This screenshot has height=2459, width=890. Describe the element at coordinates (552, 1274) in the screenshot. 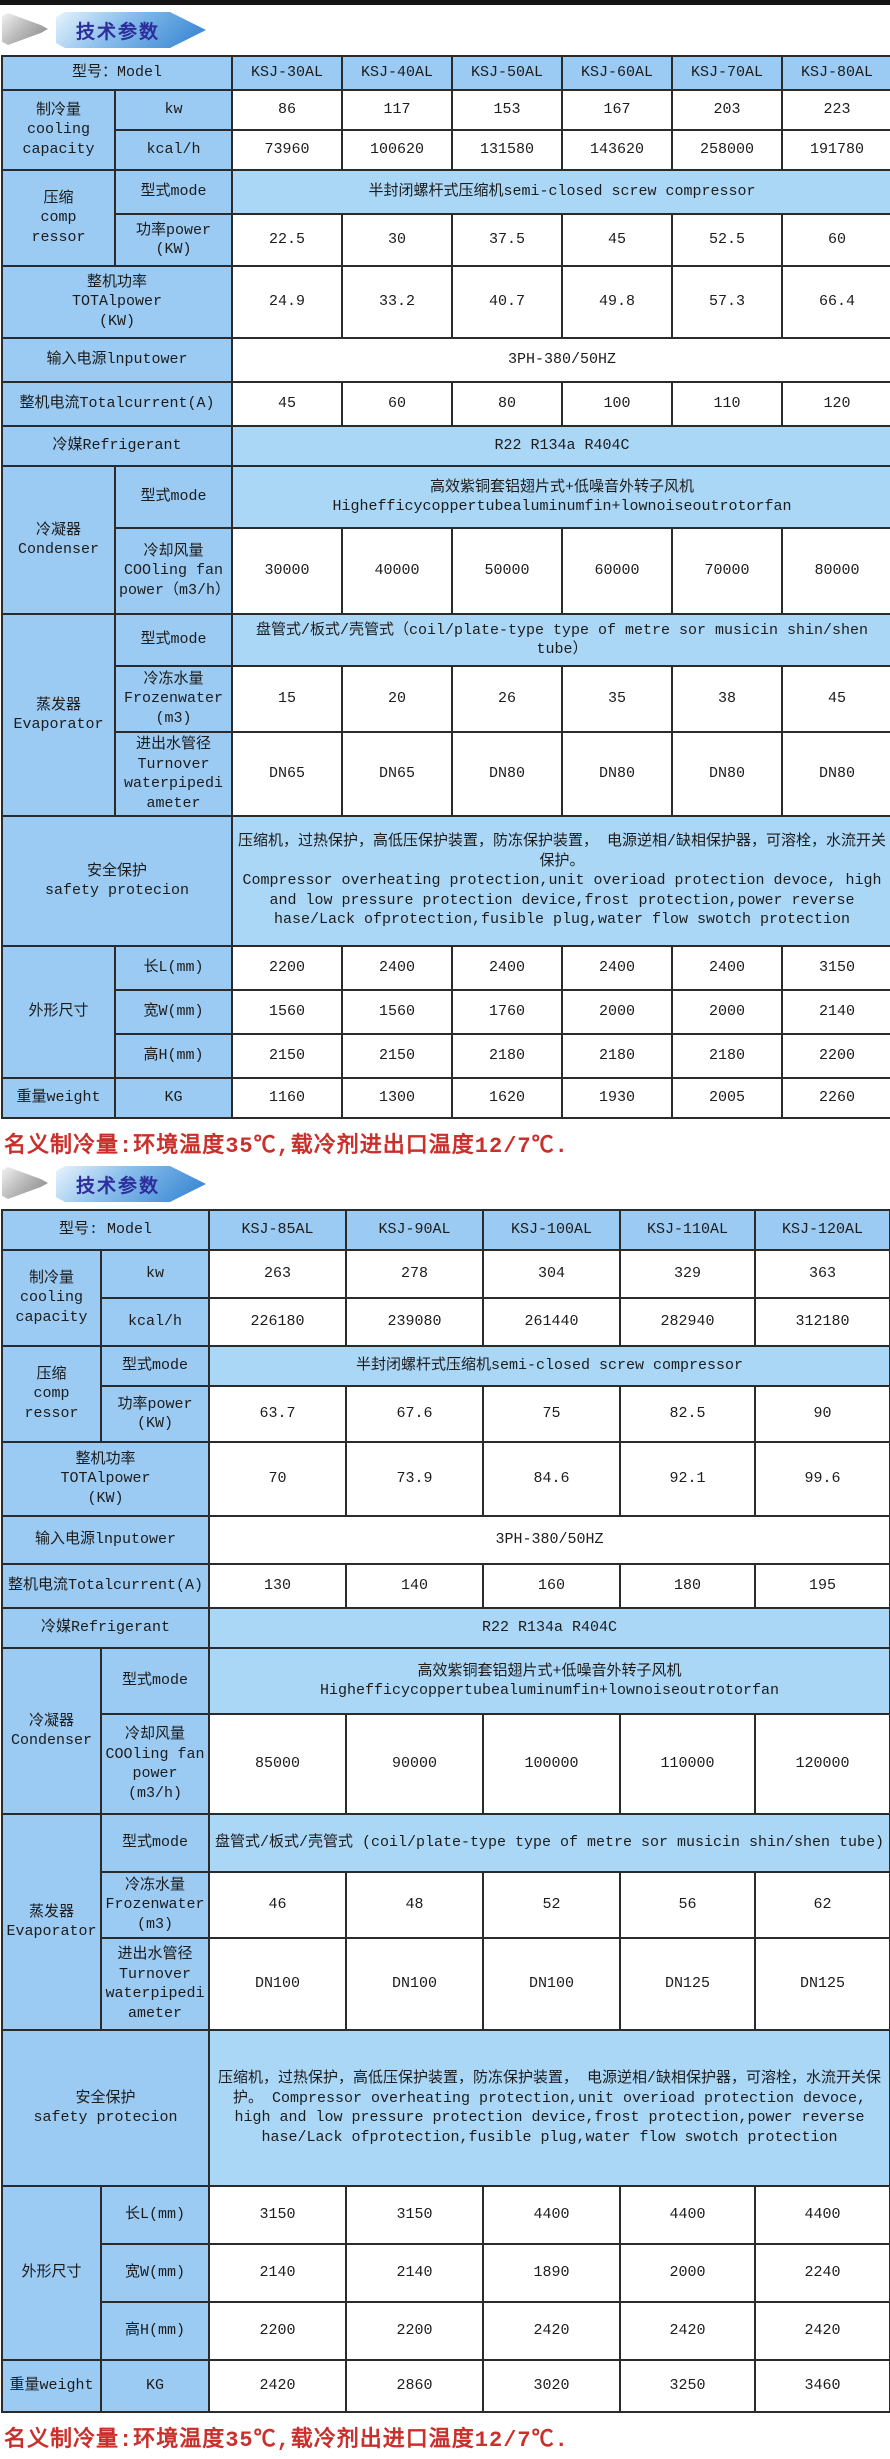

I see `spec-value-cell: 304` at that location.